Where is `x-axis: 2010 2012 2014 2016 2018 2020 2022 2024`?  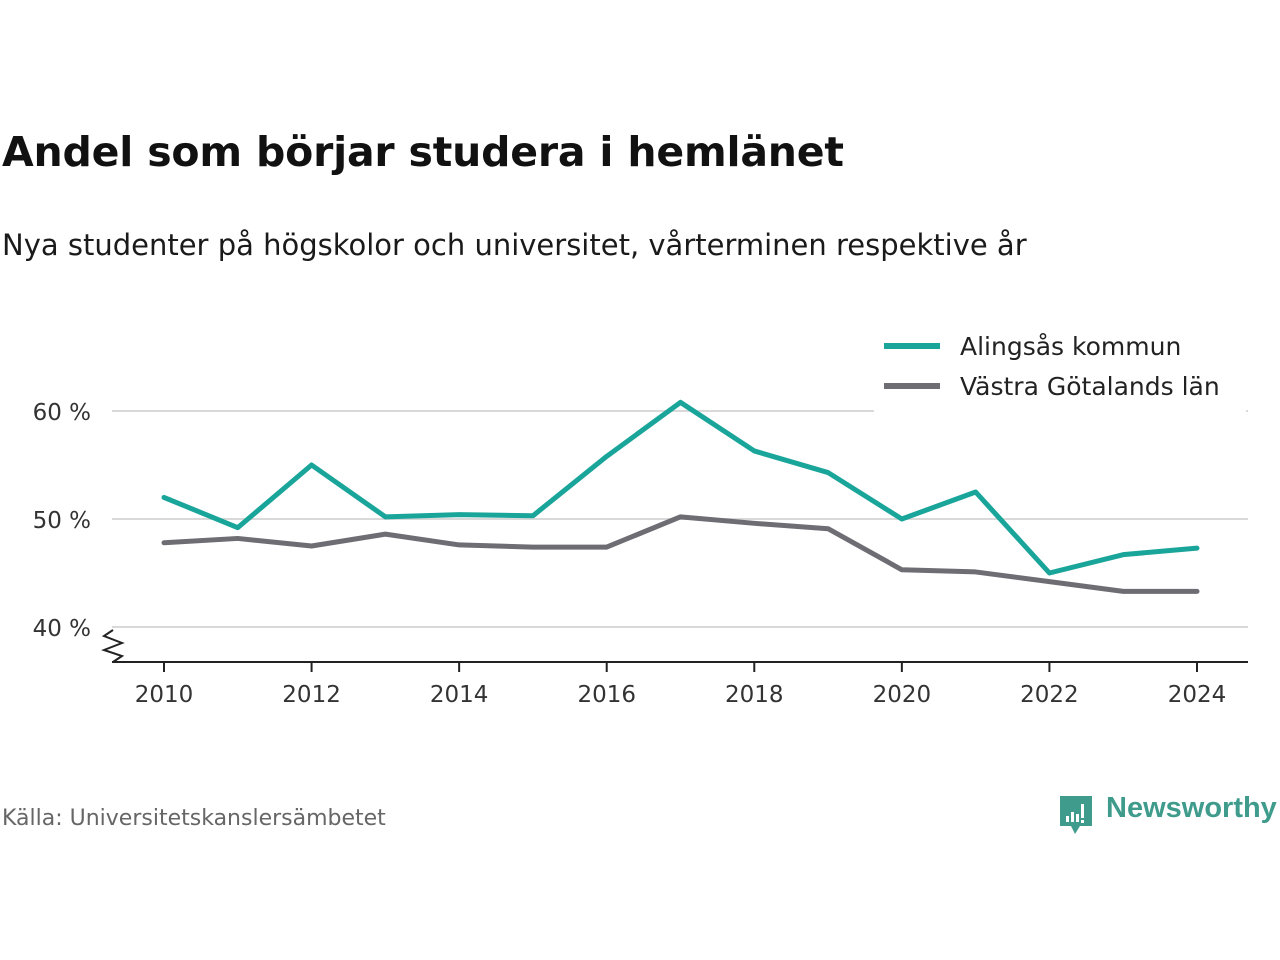 x-axis: 2010 2012 2014 2016 2018 2020 2022 2024 is located at coordinates (680, 684).